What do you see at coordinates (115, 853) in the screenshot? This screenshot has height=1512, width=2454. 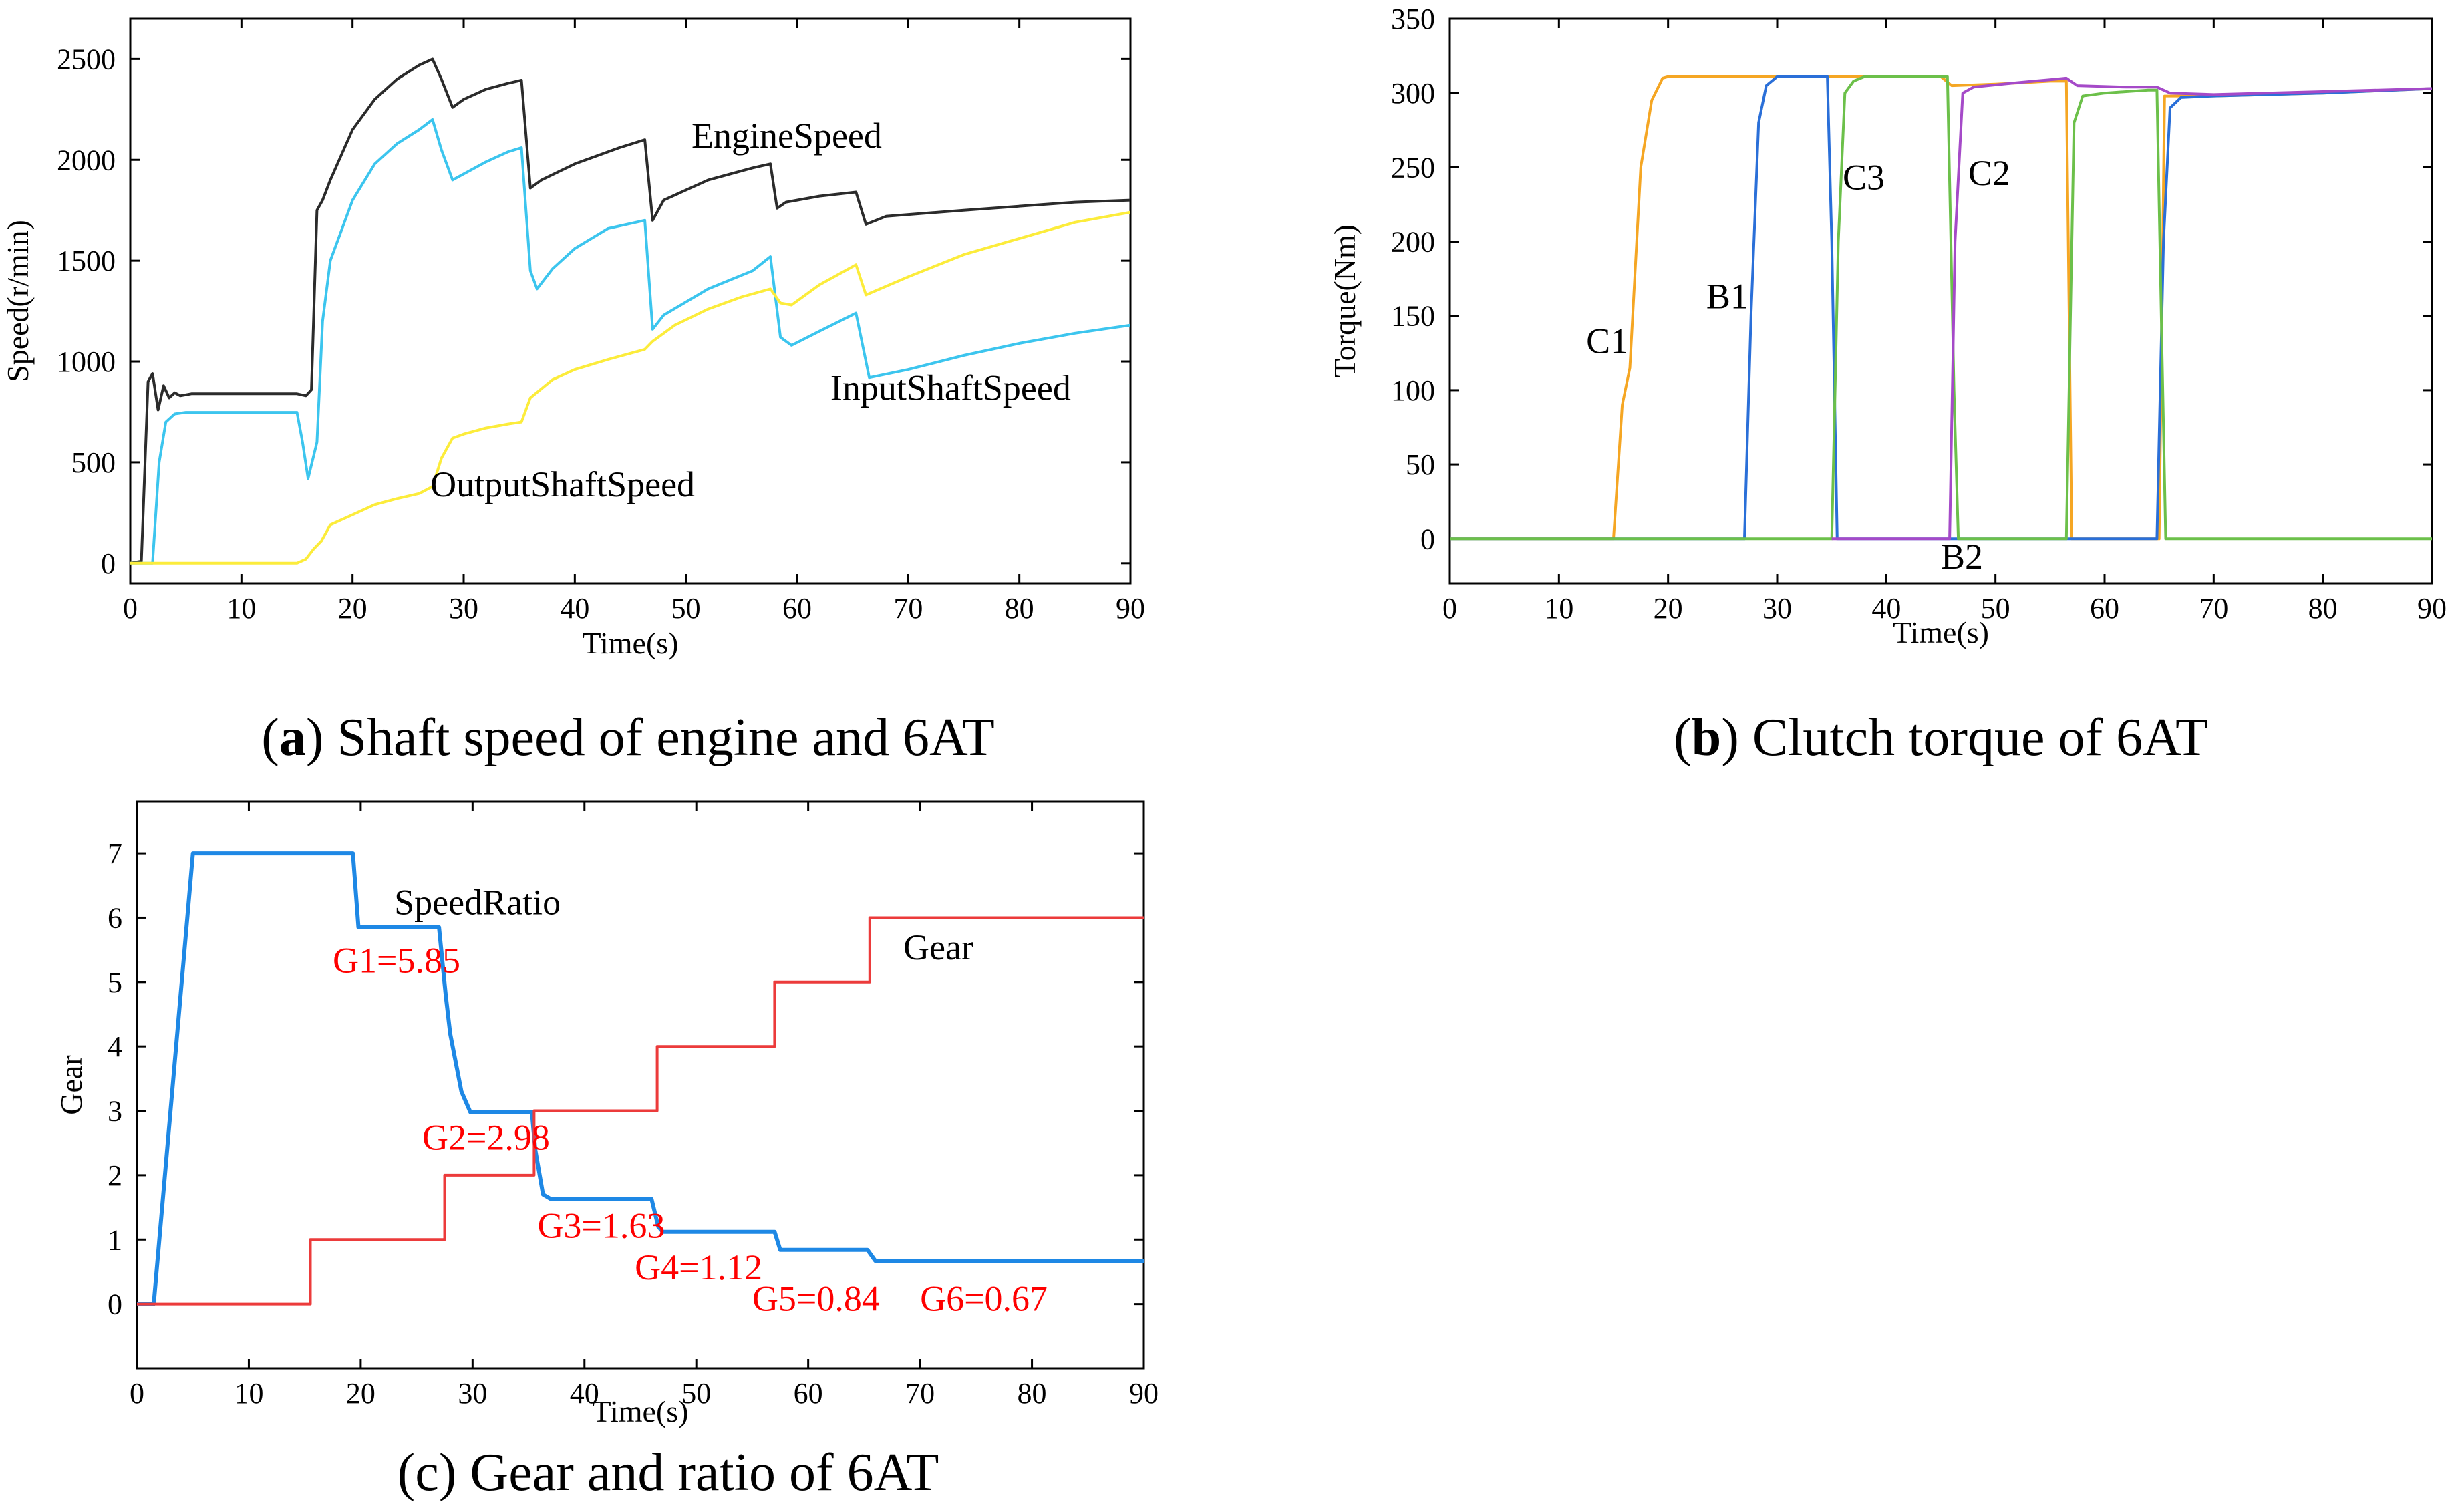 I see `y-tick-label: 7` at bounding box center [115, 853].